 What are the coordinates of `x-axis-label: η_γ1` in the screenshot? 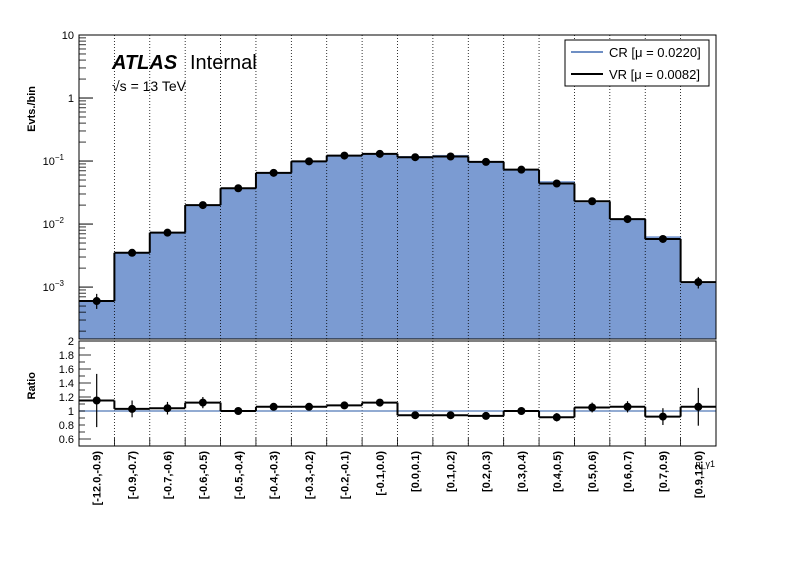 It's located at (705, 464).